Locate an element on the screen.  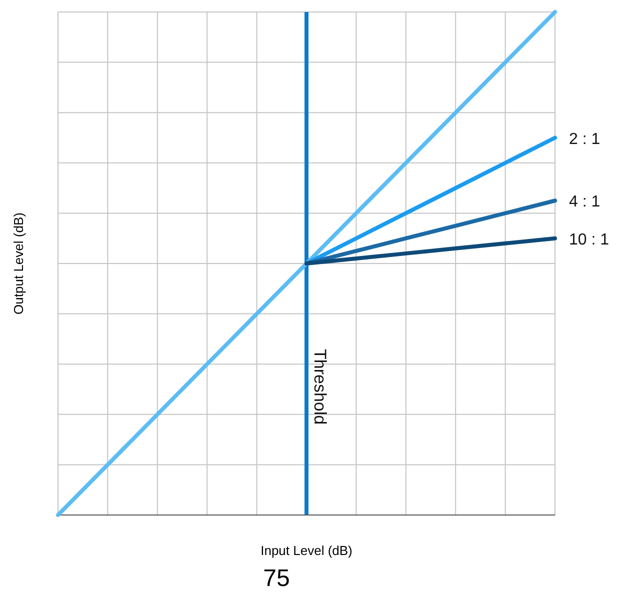
text: 75 is located at coordinates (276, 578).